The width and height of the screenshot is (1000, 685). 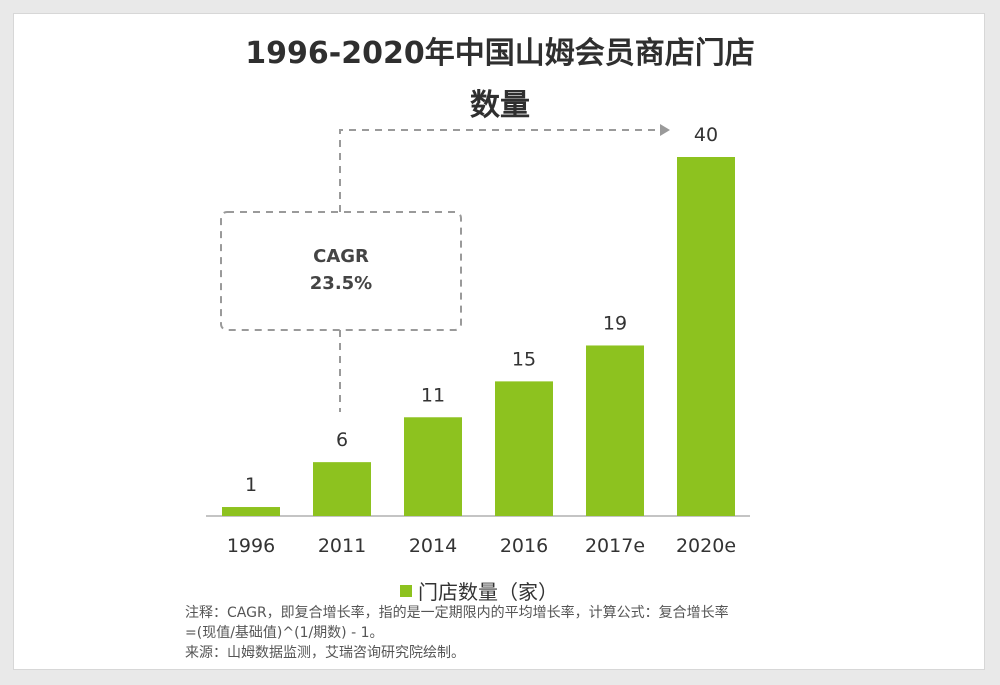 What do you see at coordinates (341, 283) in the screenshot?
I see `cagr-value: 23.5%` at bounding box center [341, 283].